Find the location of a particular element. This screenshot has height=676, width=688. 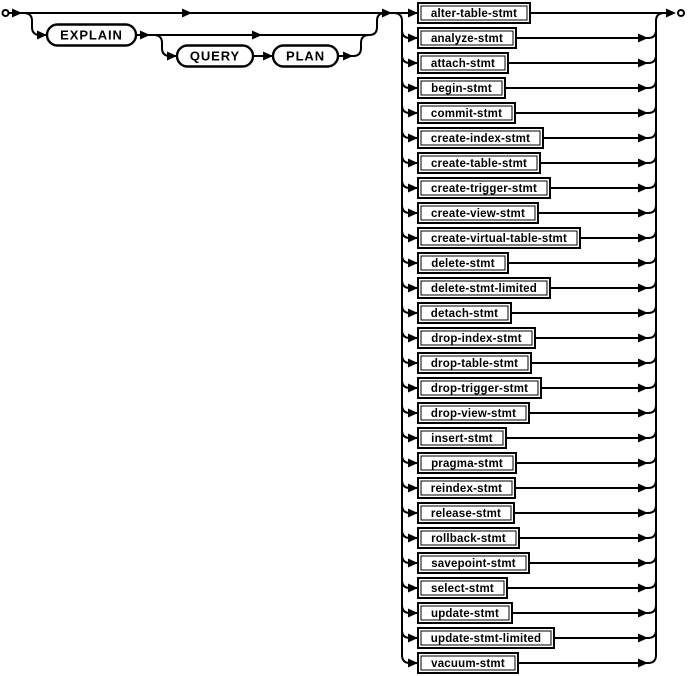

branch-entry-curves is located at coordinates (409, 334).